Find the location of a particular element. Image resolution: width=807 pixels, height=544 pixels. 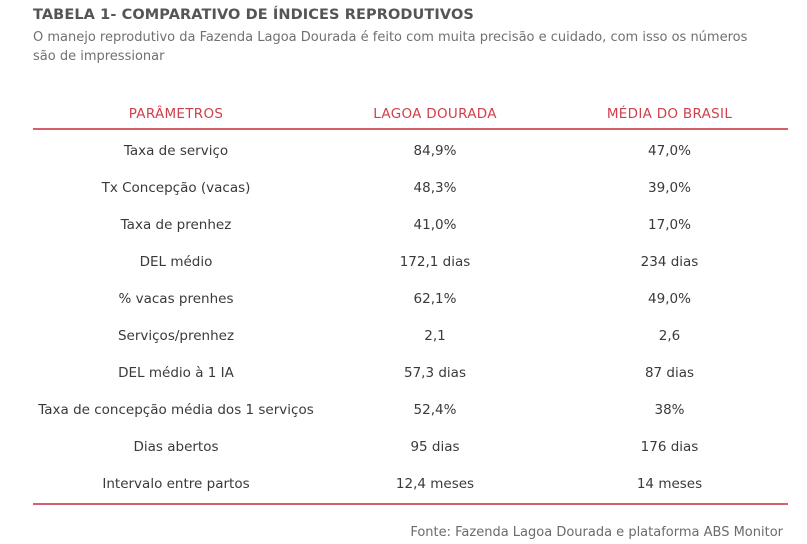

cell-parameter: Dias abertos is located at coordinates (176, 446).